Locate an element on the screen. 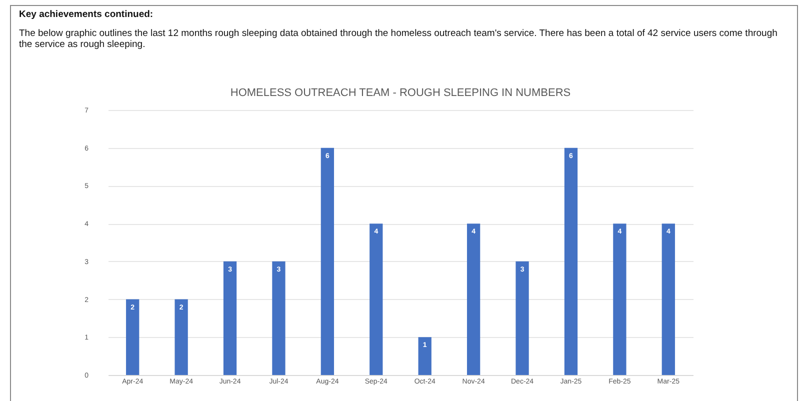 This screenshot has width=800, height=401. chart-title: HOMELESS OUTREACH TEAM - ROUGH SLEEPING IN NUMBERS is located at coordinates (400, 93).